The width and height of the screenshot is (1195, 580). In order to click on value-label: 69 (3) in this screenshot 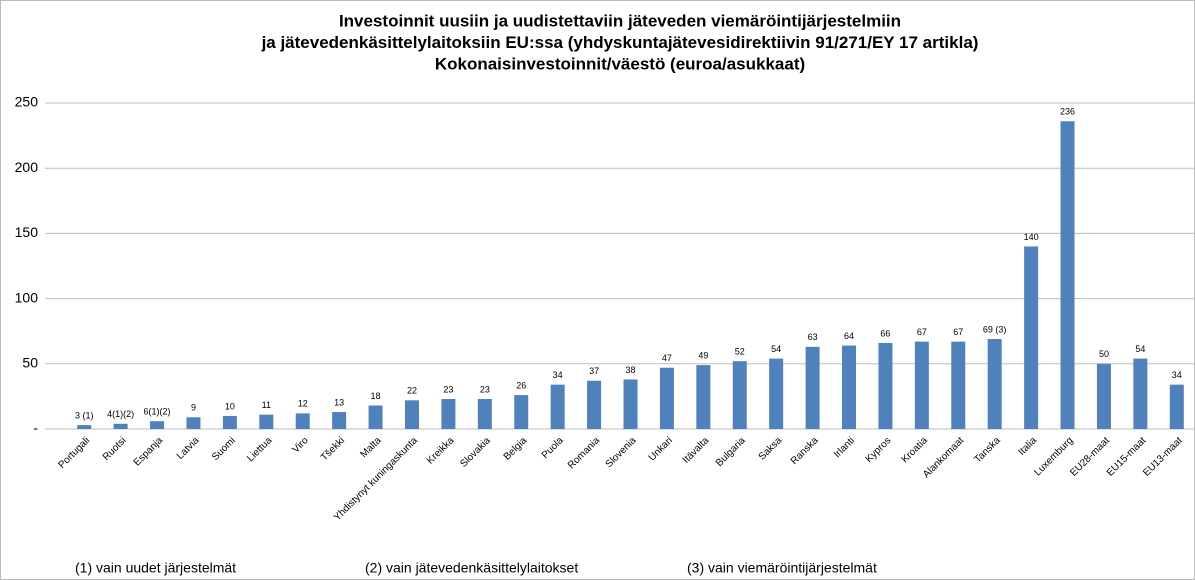, I will do `click(995, 329)`.